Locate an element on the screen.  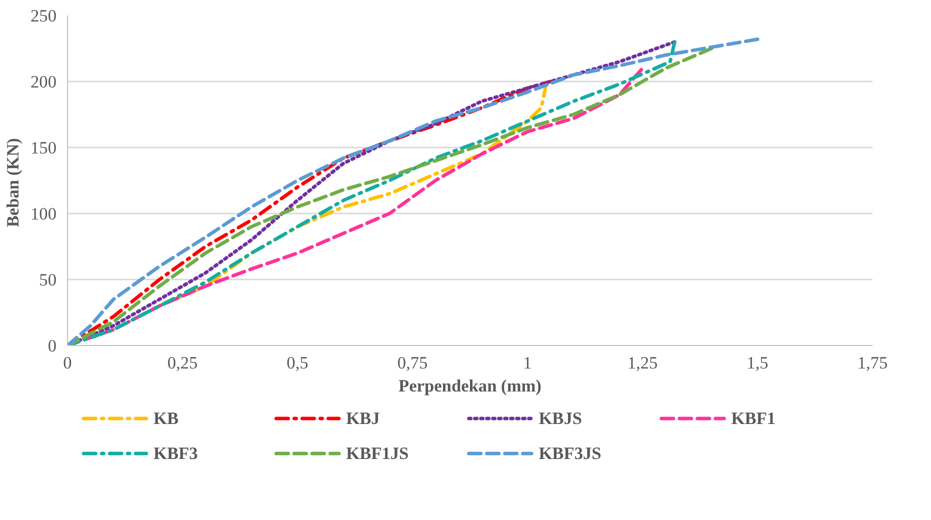
y-tick-label: 100 is located at coordinates (43, 214).